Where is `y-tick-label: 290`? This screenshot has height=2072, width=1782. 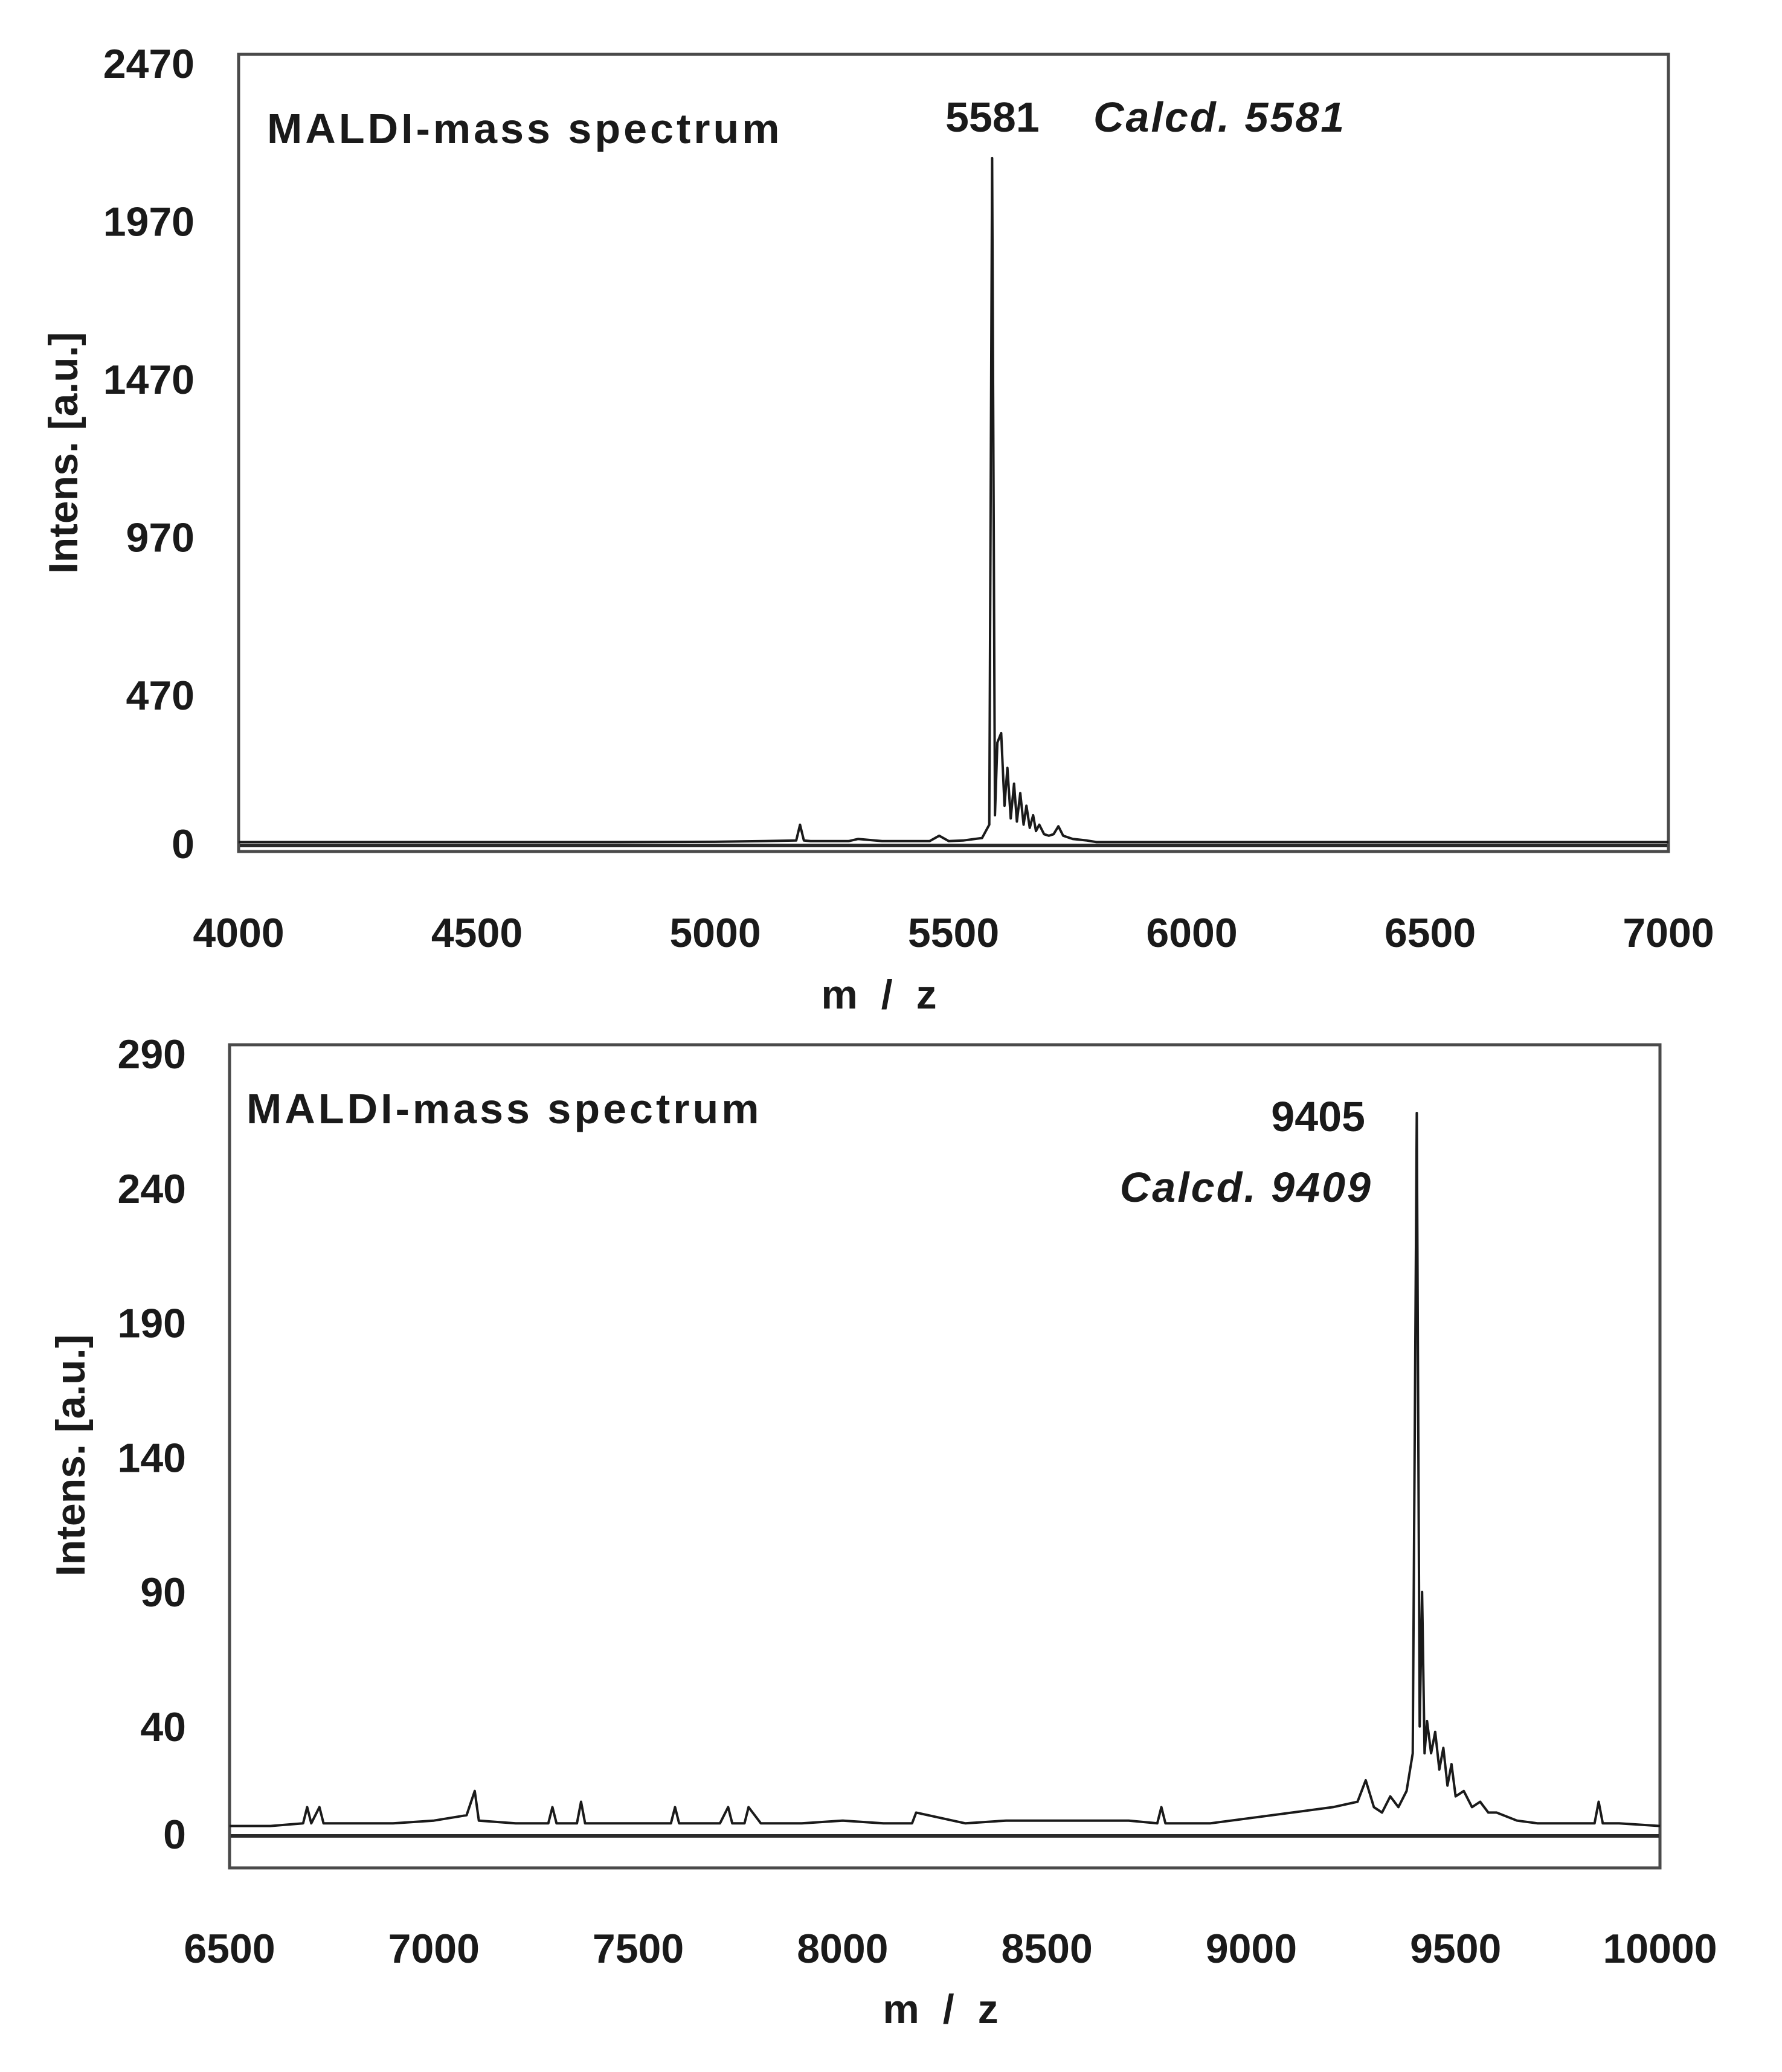 y-tick-label: 290 is located at coordinates (152, 1054).